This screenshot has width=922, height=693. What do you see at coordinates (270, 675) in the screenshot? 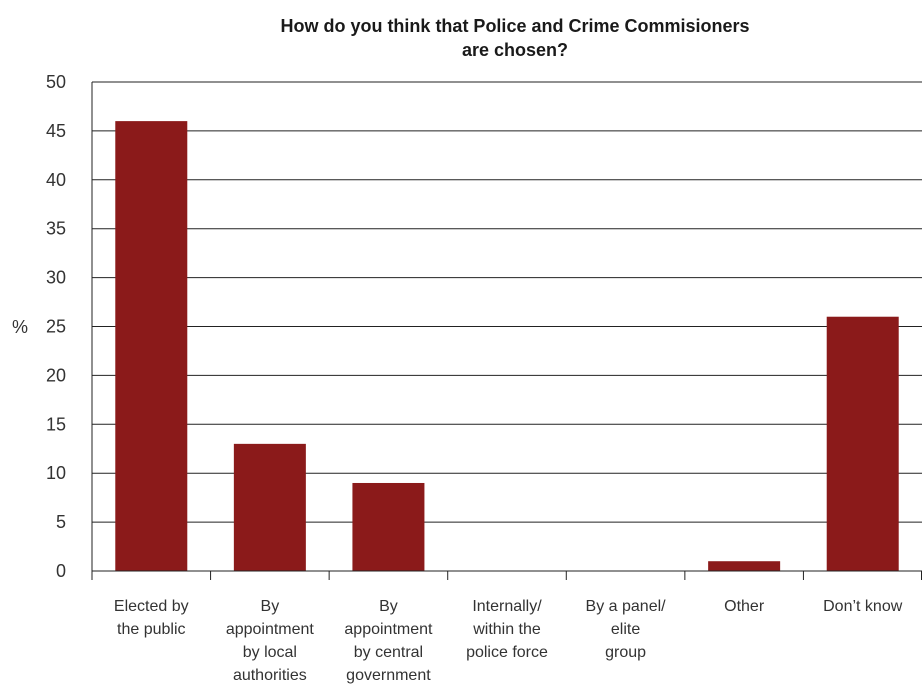
I see `x-category-label-line: authorities` at bounding box center [270, 675].